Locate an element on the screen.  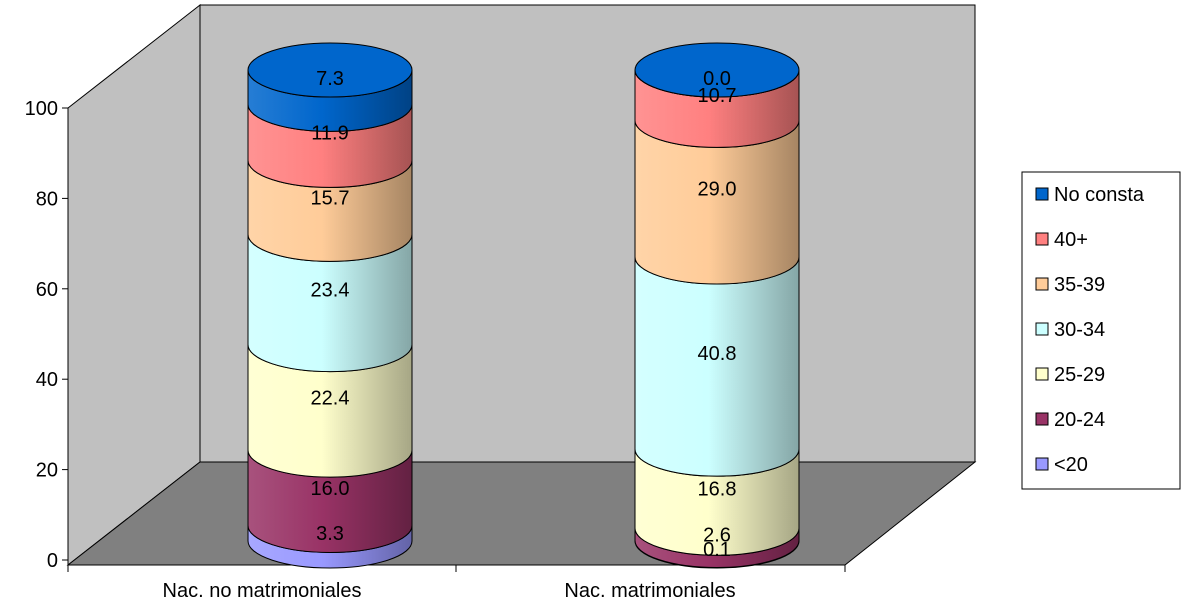
data-label: 16.8 is located at coordinates (717, 490).